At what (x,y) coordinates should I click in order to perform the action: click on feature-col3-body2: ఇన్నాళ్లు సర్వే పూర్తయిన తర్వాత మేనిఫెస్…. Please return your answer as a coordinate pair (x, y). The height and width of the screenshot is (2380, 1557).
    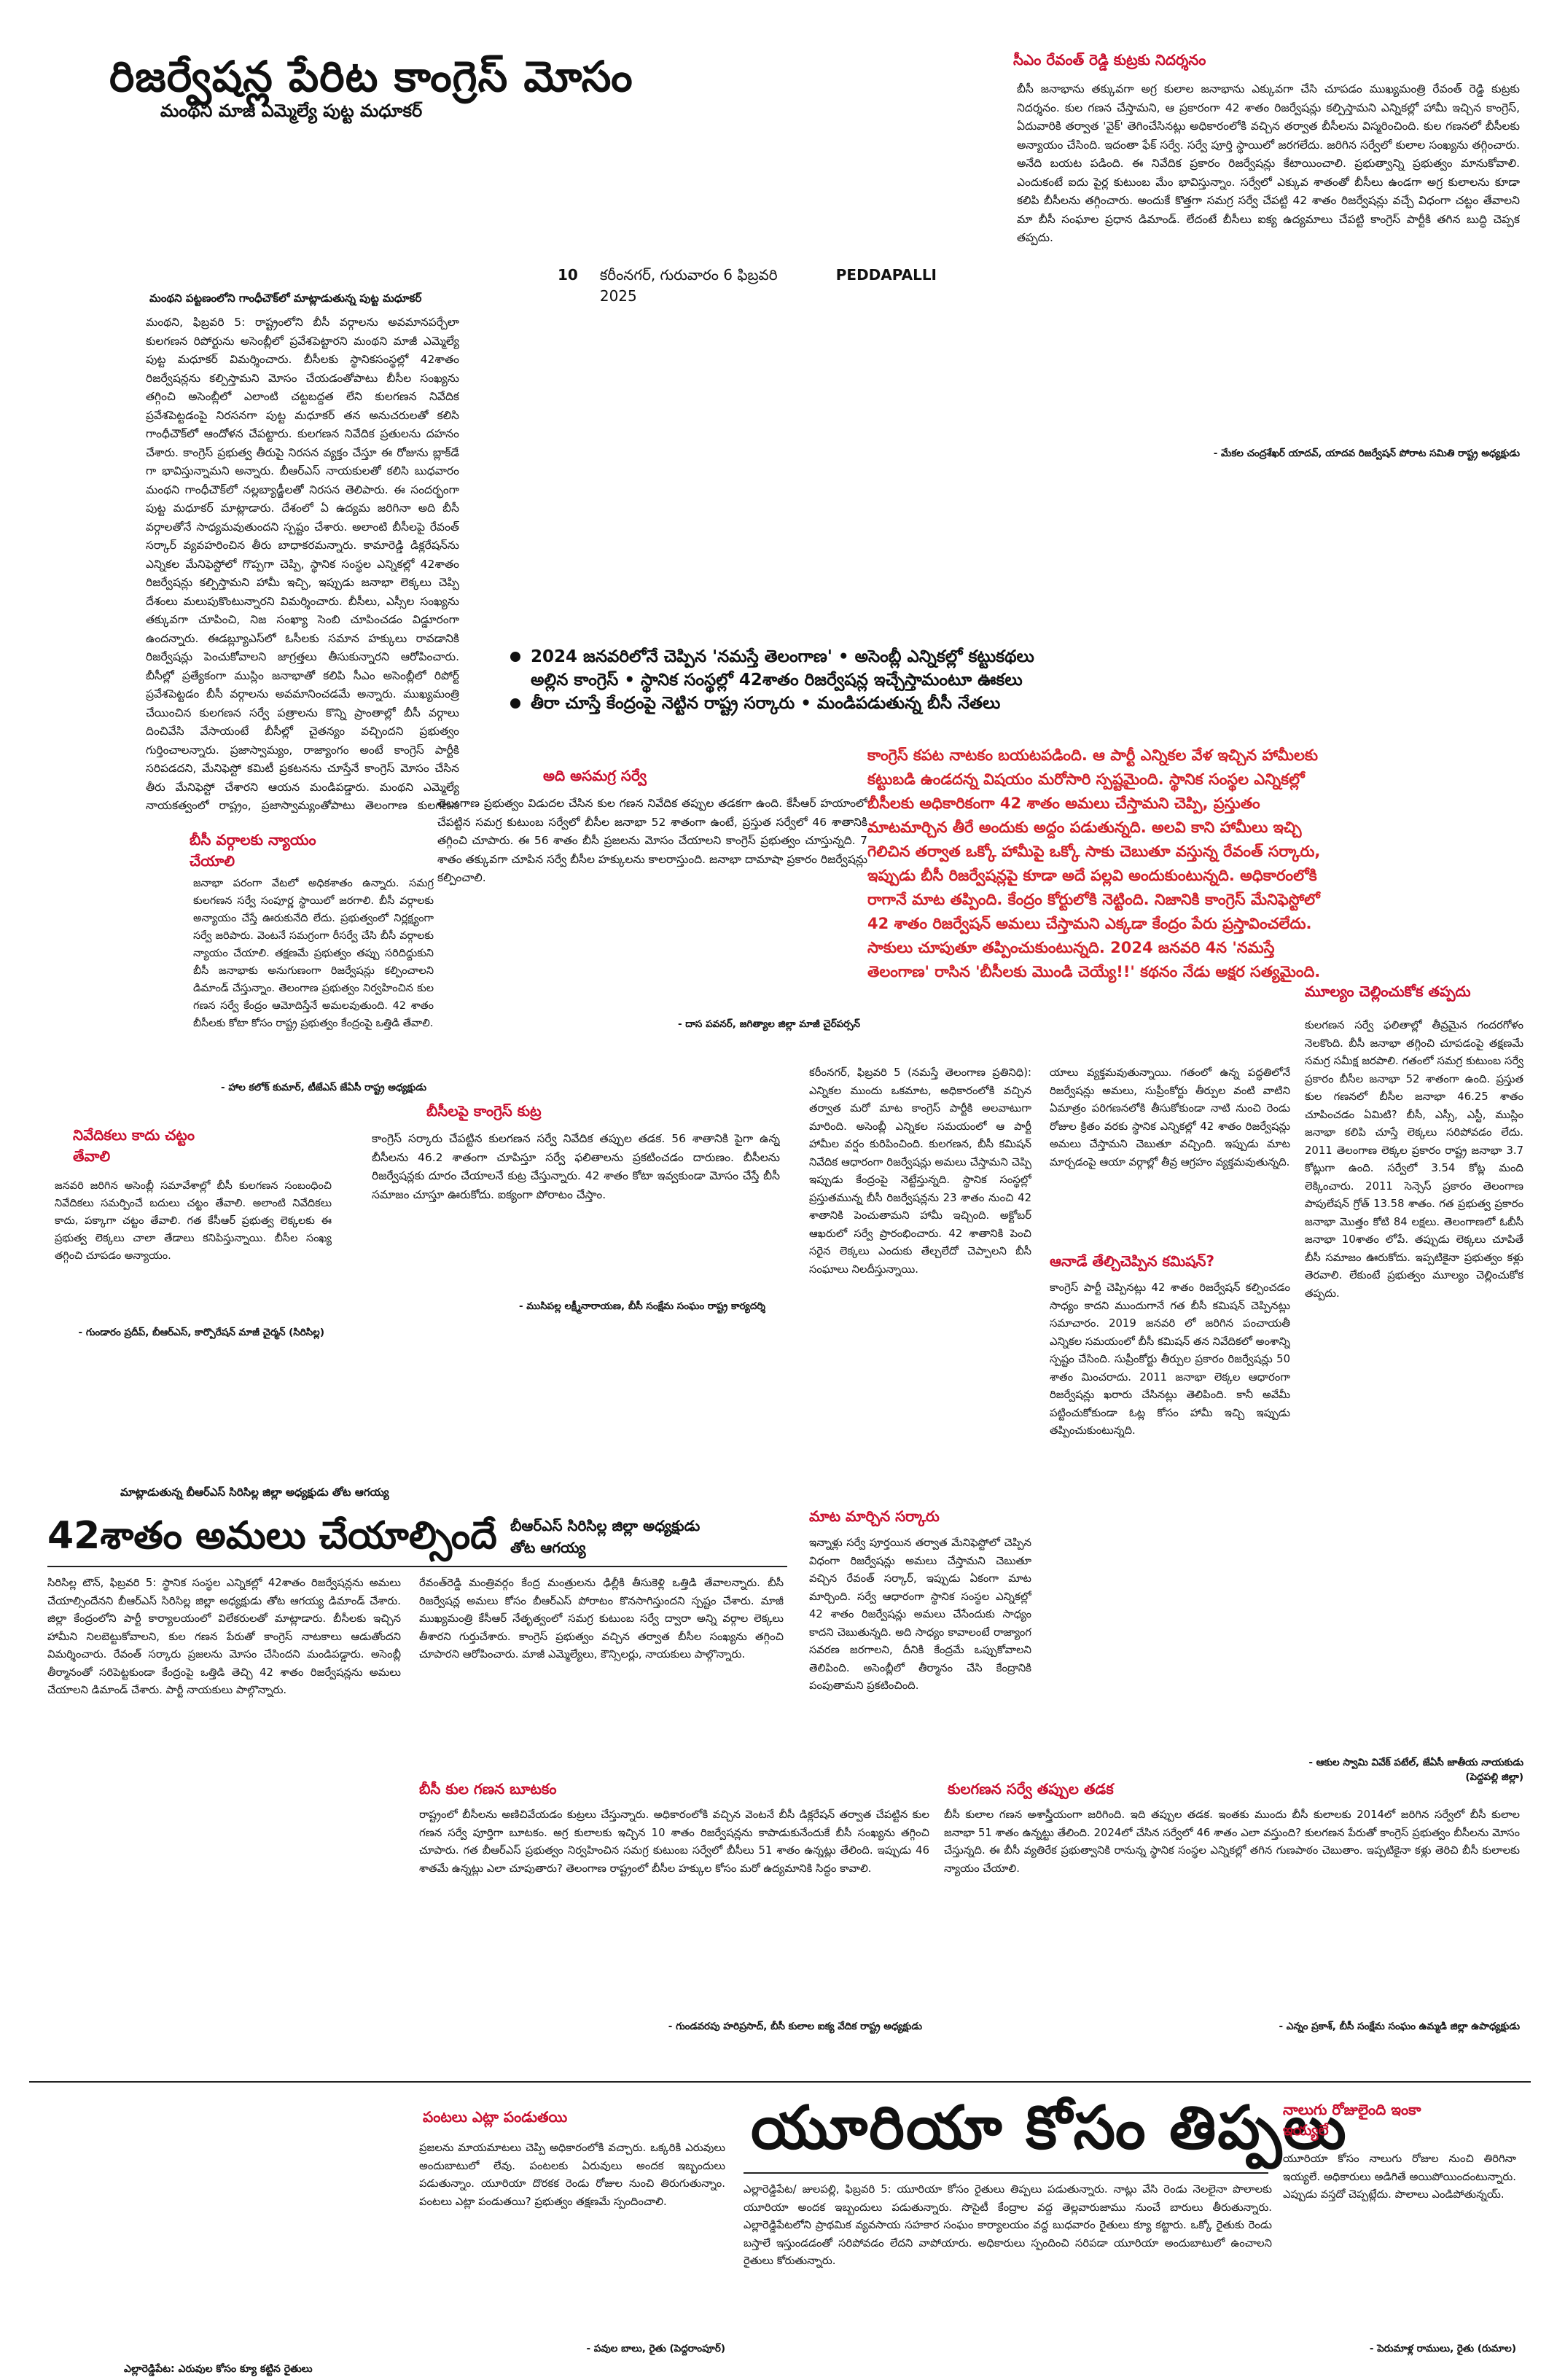
    Looking at the image, I should click on (920, 1614).